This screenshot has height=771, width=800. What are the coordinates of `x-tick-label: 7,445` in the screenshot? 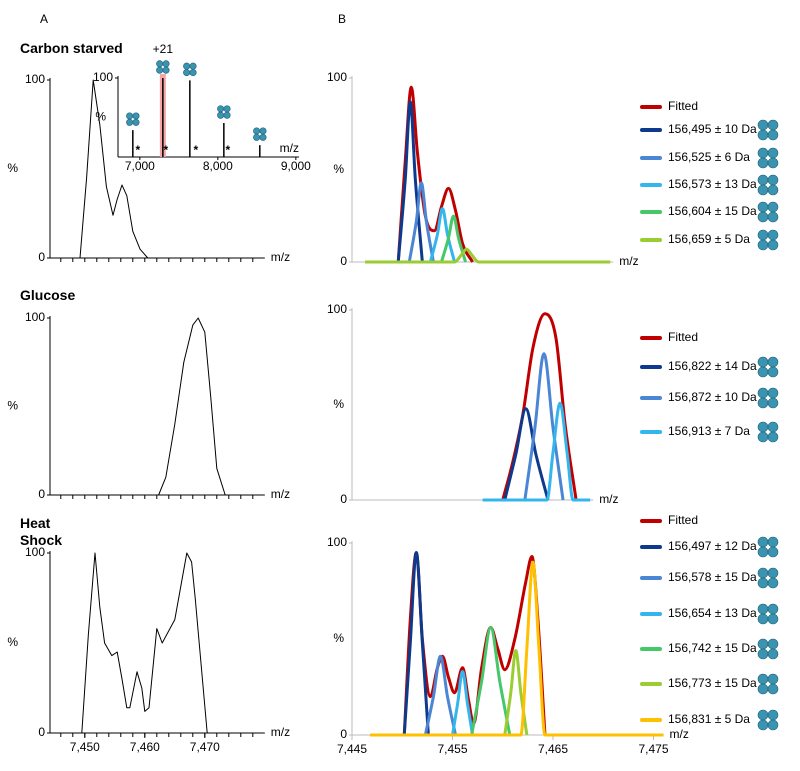 It's located at (352, 749).